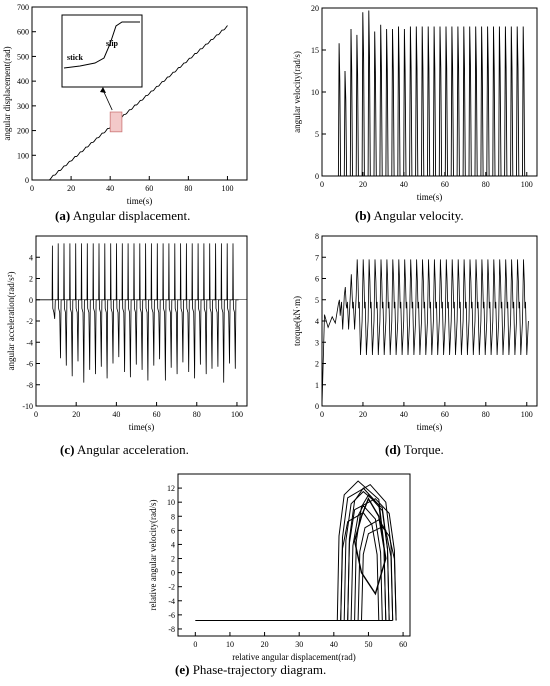 Image resolution: width=550 pixels, height=686 pixels. I want to click on y-tick-label: 200, so click(23, 131).